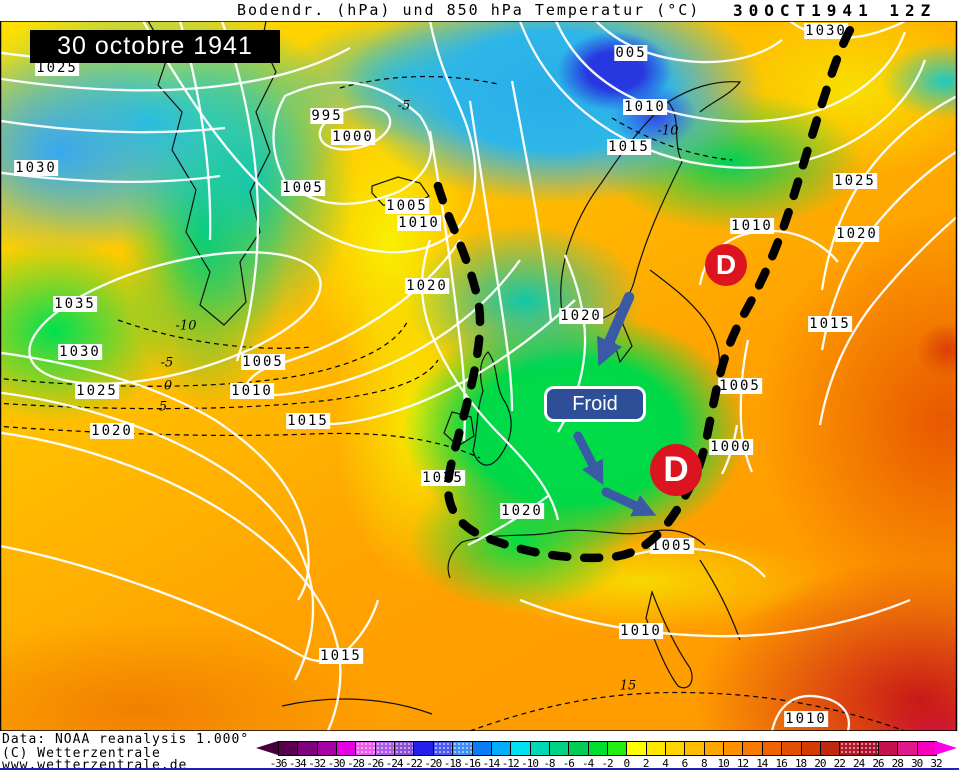 The width and height of the screenshot is (959, 770). What do you see at coordinates (530, 763) in the screenshot?
I see `colorbar-tick: -10` at bounding box center [530, 763].